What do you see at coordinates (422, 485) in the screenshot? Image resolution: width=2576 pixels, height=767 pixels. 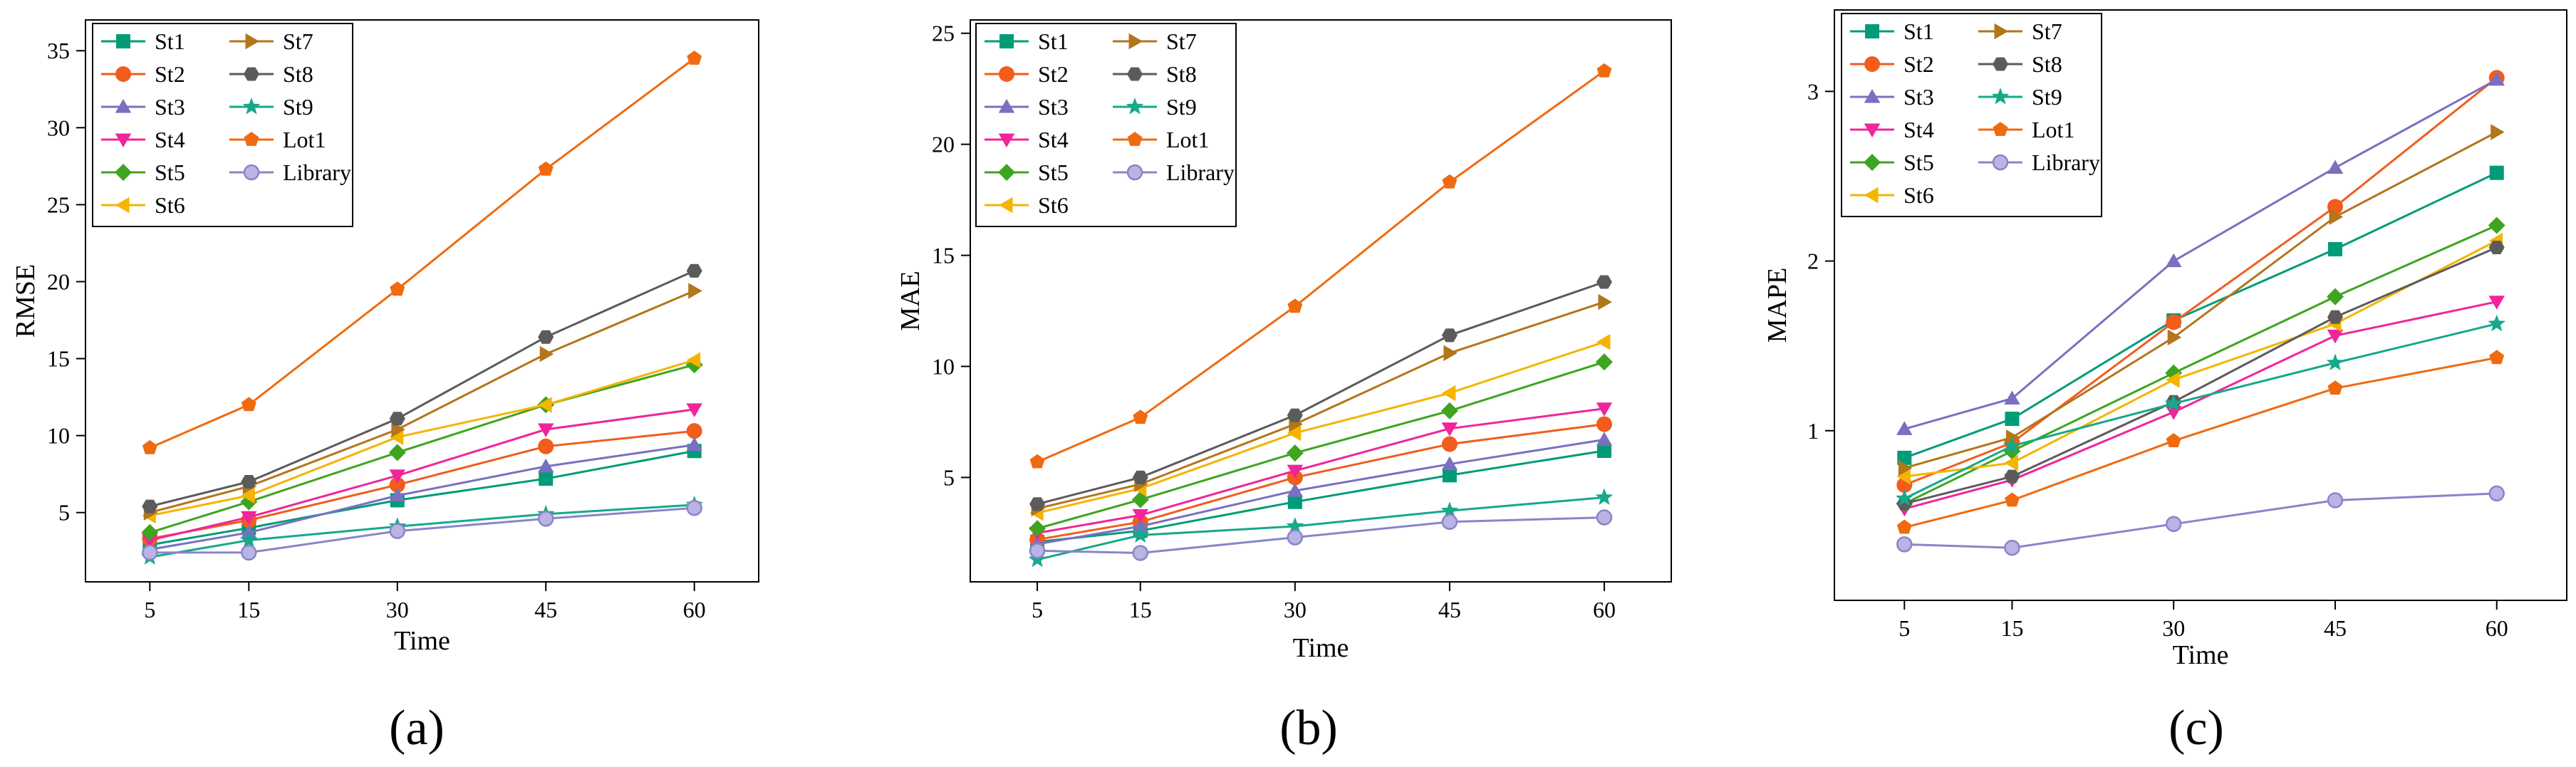 I see `series-line-st2` at bounding box center [422, 485].